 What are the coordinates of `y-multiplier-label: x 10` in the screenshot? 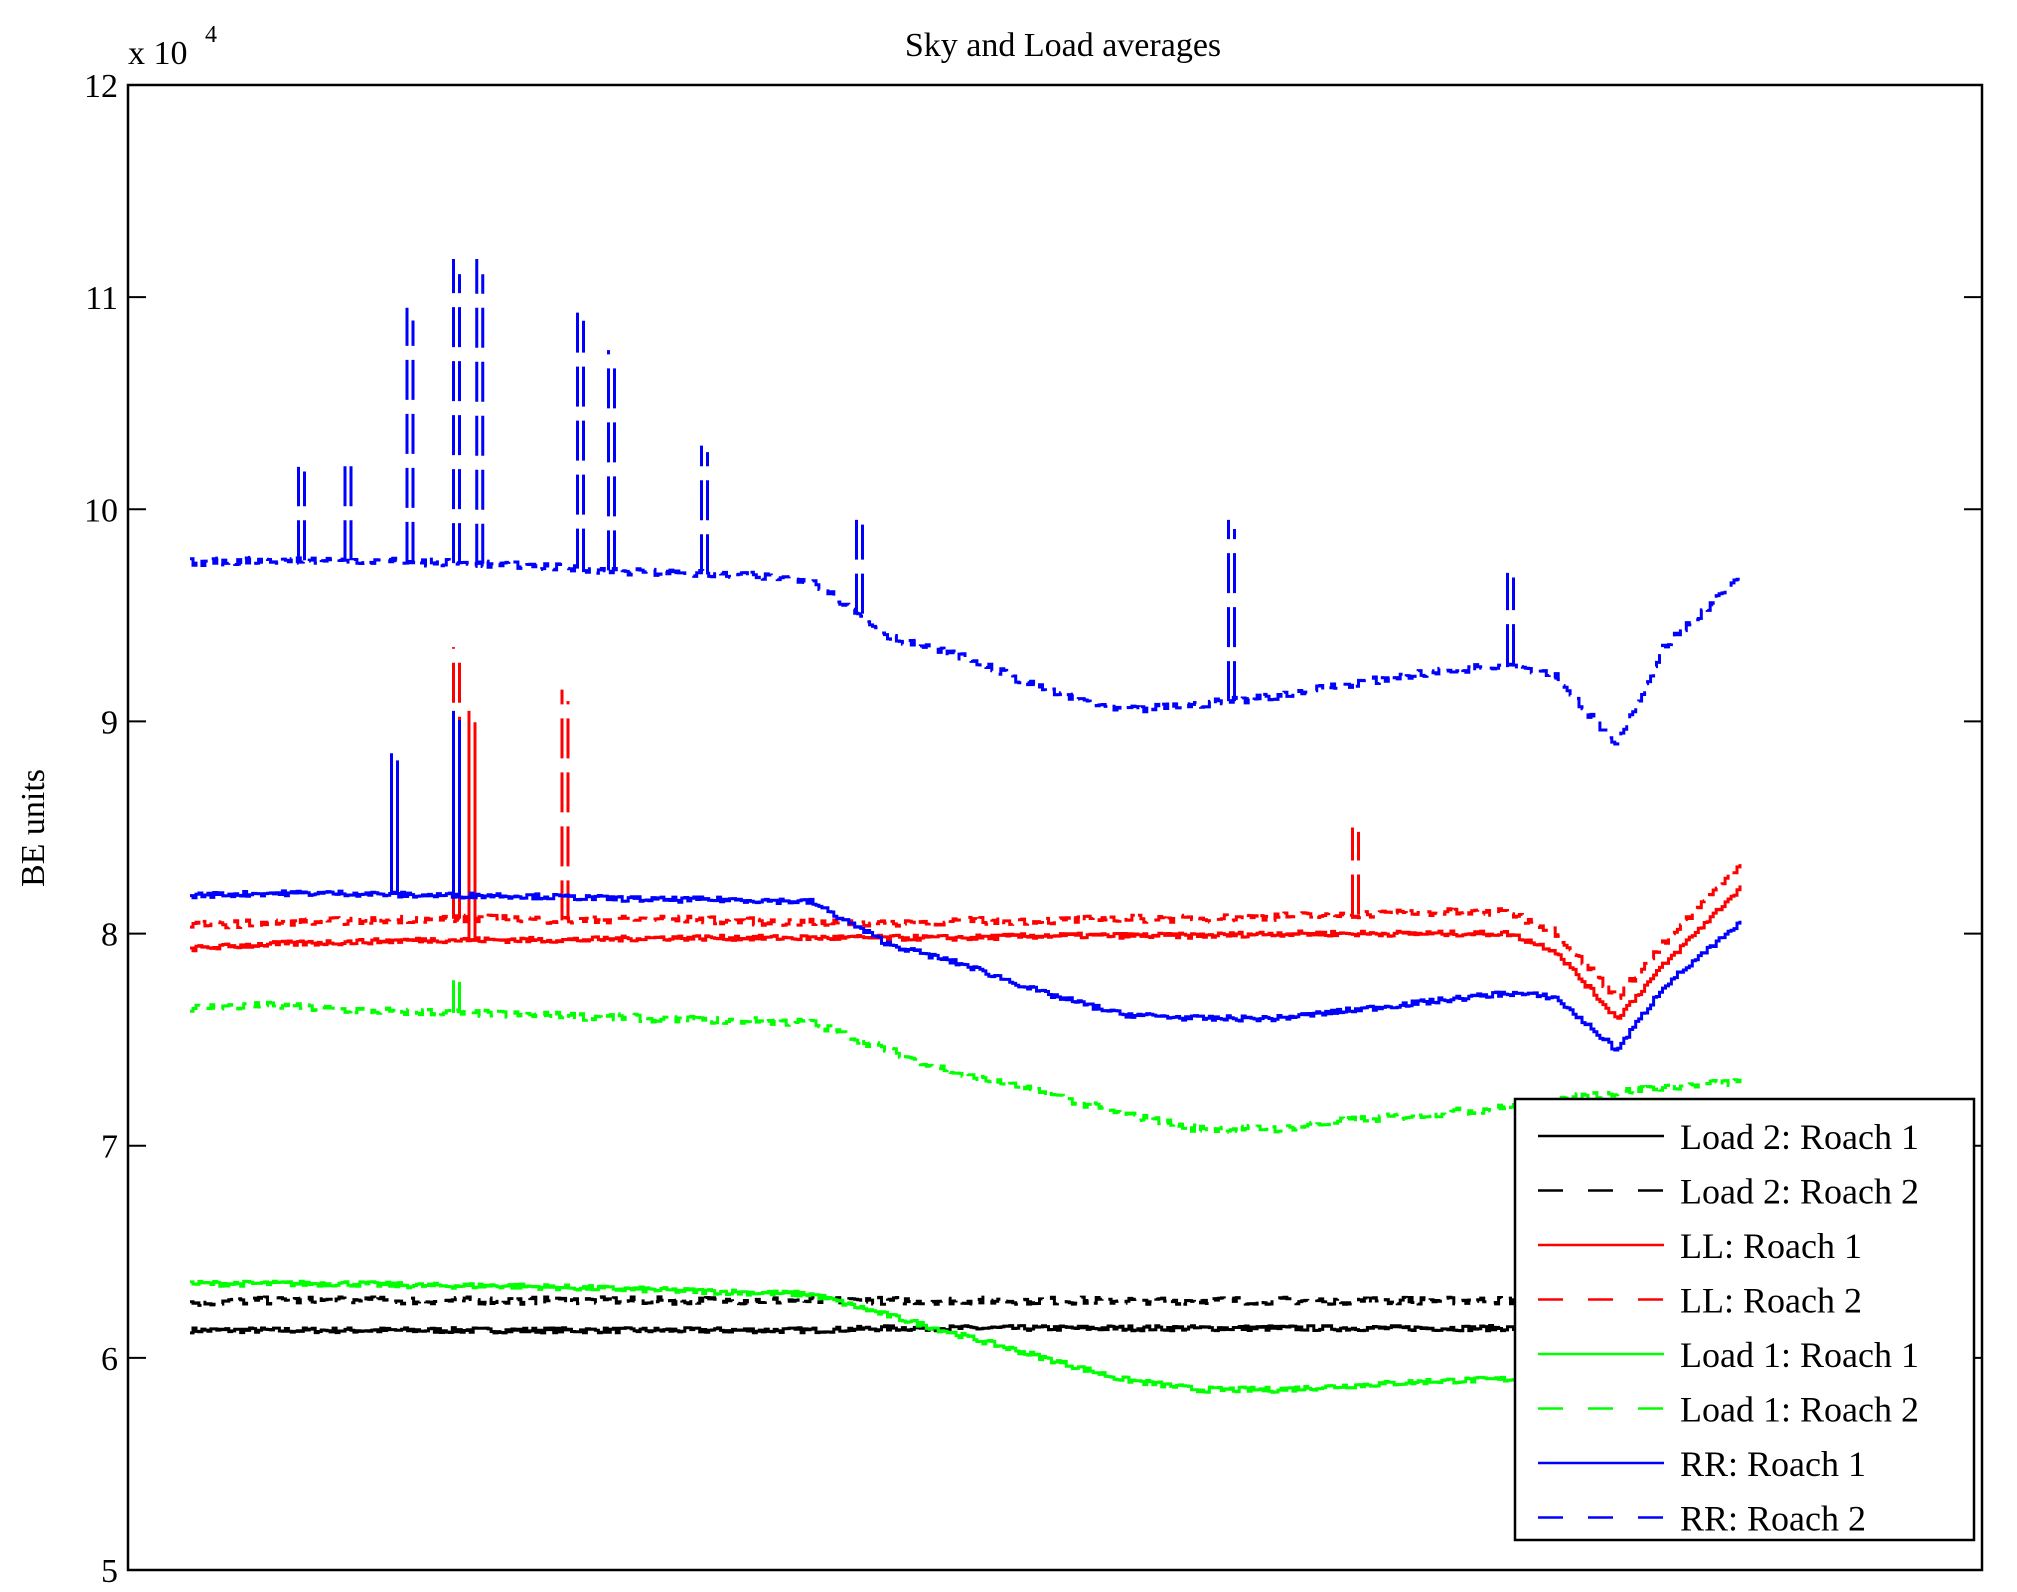 It's located at (158, 53).